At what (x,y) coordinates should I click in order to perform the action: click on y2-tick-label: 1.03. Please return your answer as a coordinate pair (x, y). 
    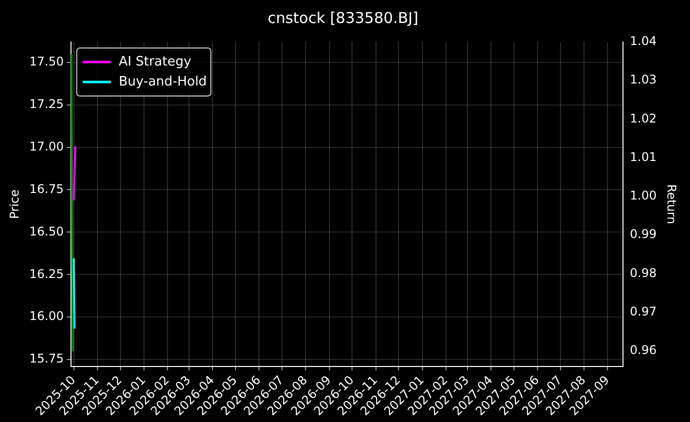
    Looking at the image, I should click on (643, 79).